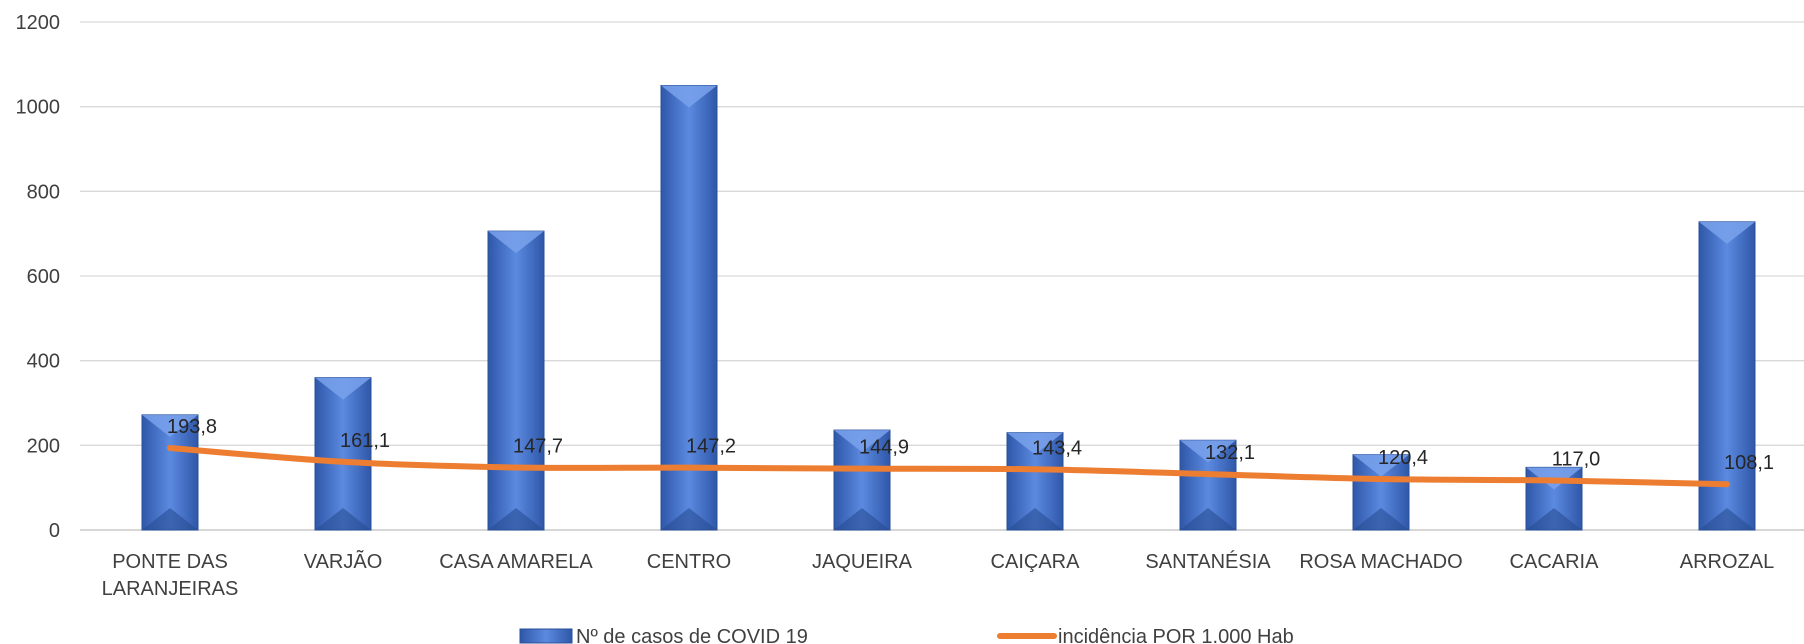 This screenshot has width=1804, height=644. What do you see at coordinates (365, 441) in the screenshot?
I see `data-label: 161,1` at bounding box center [365, 441].